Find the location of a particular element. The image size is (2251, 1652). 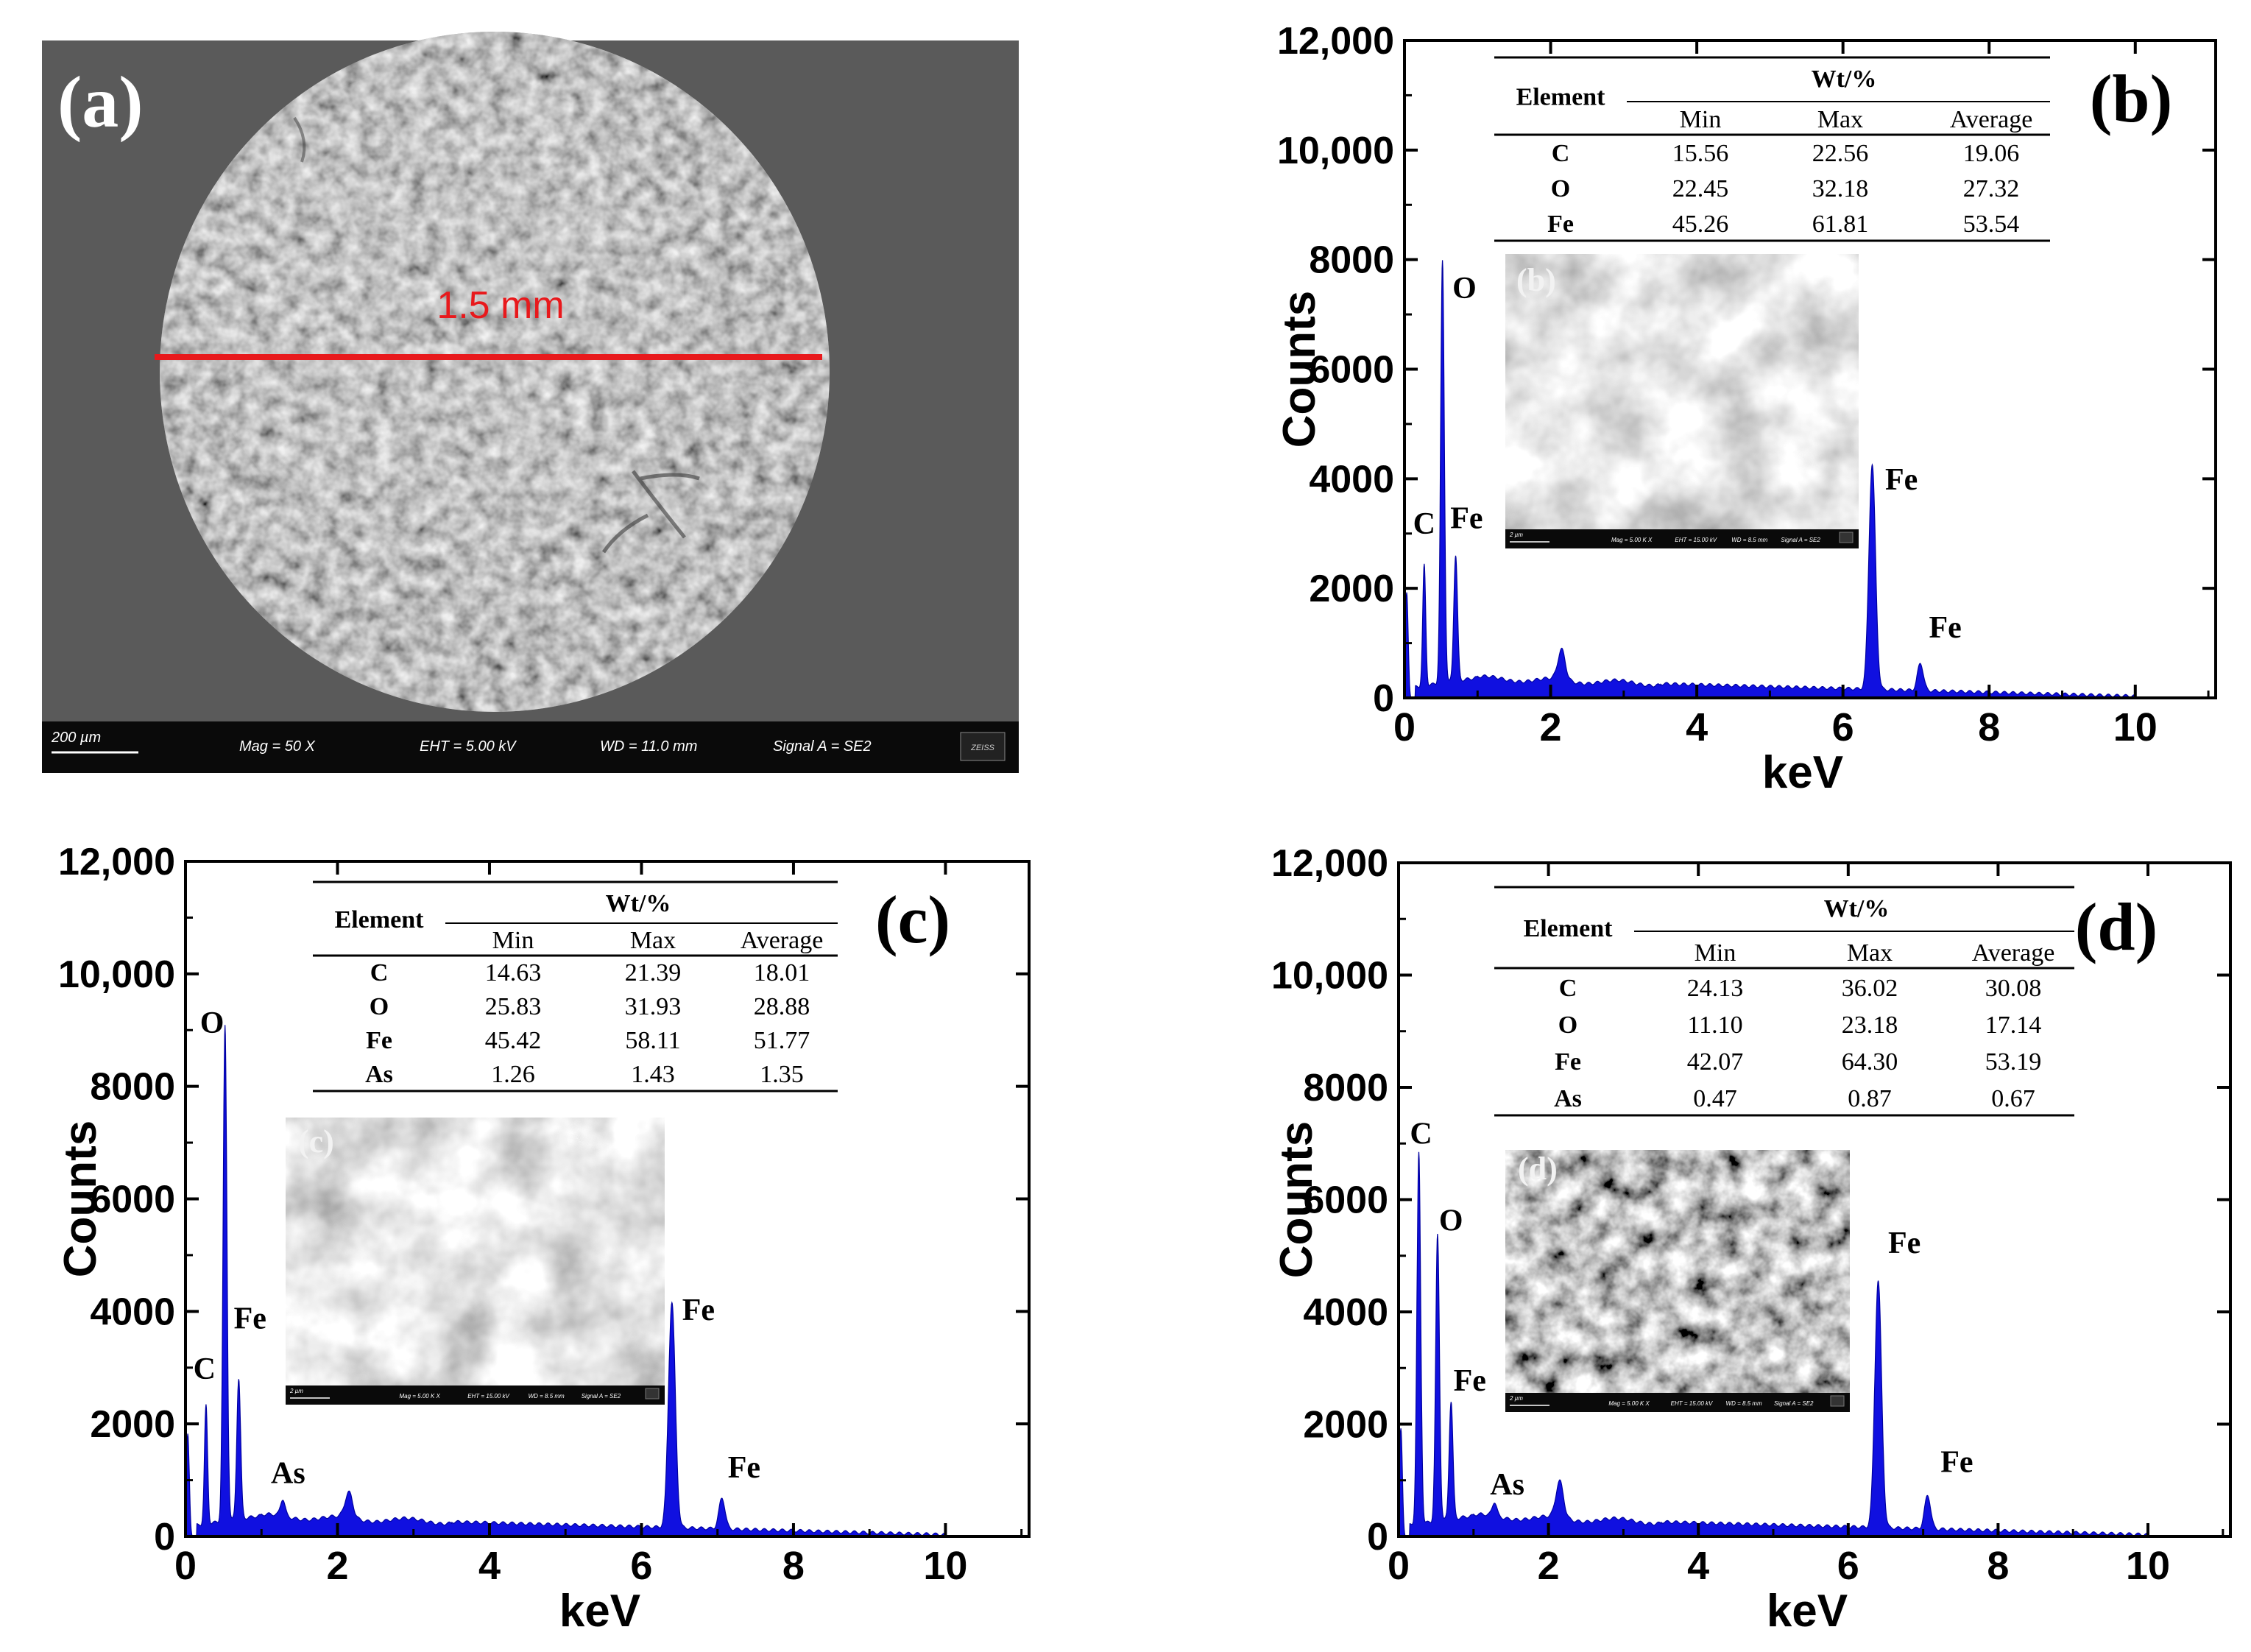

table-cell-max: 31.93 is located at coordinates (653, 1007).